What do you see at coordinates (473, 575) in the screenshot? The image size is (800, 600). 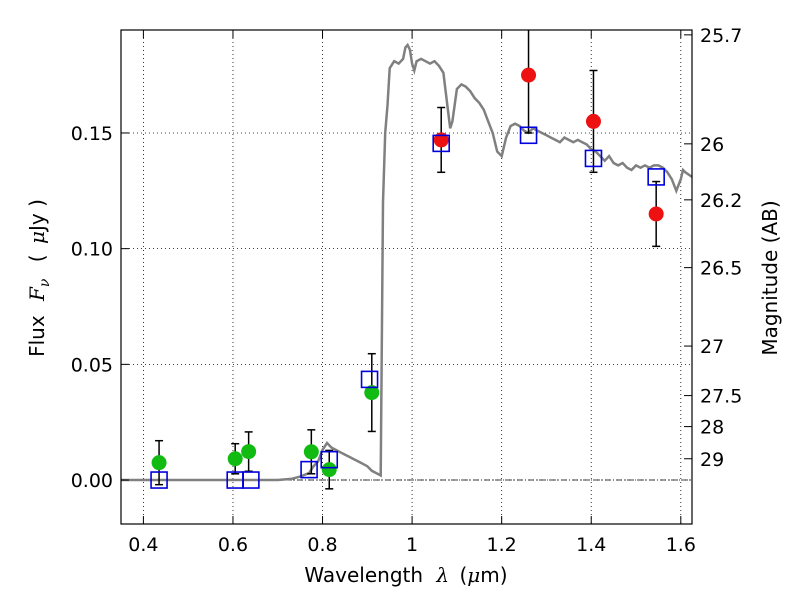 I see `x-label-unit-mu: μ` at bounding box center [473, 575].